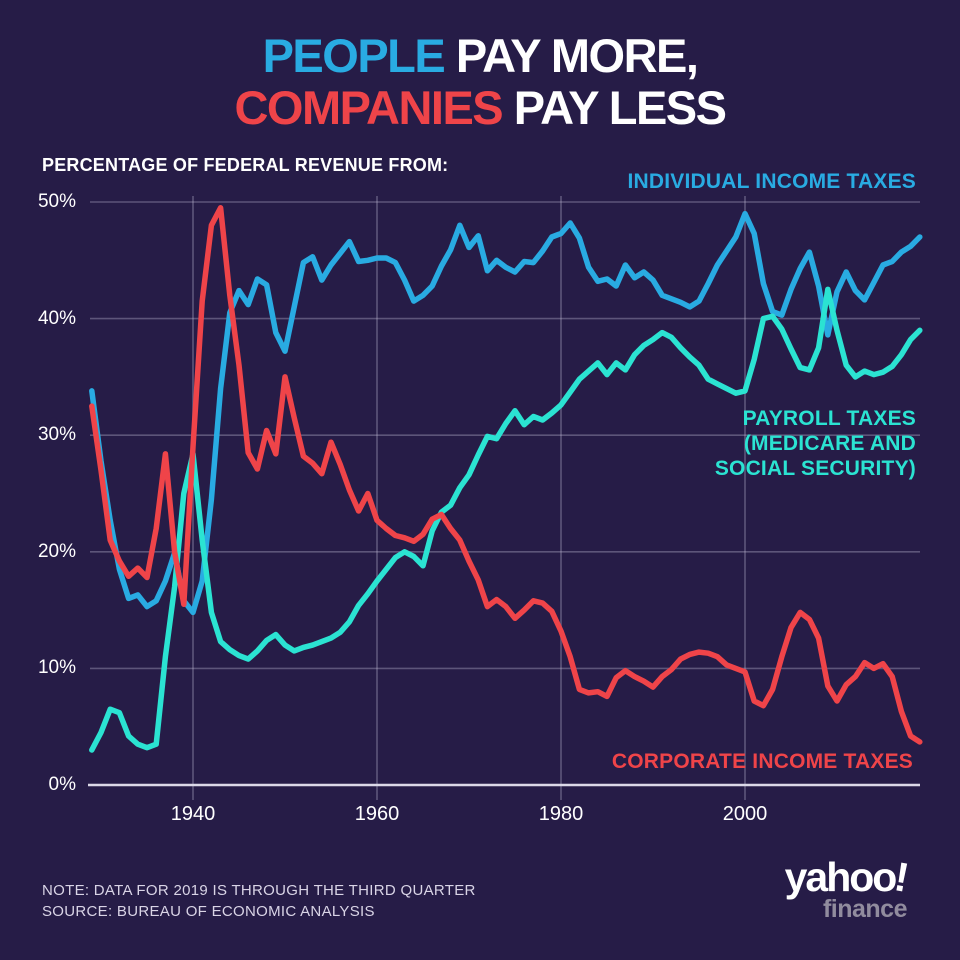 The height and width of the screenshot is (960, 960). What do you see at coordinates (62, 784) in the screenshot?
I see `y-tick-label-0: 0%` at bounding box center [62, 784].